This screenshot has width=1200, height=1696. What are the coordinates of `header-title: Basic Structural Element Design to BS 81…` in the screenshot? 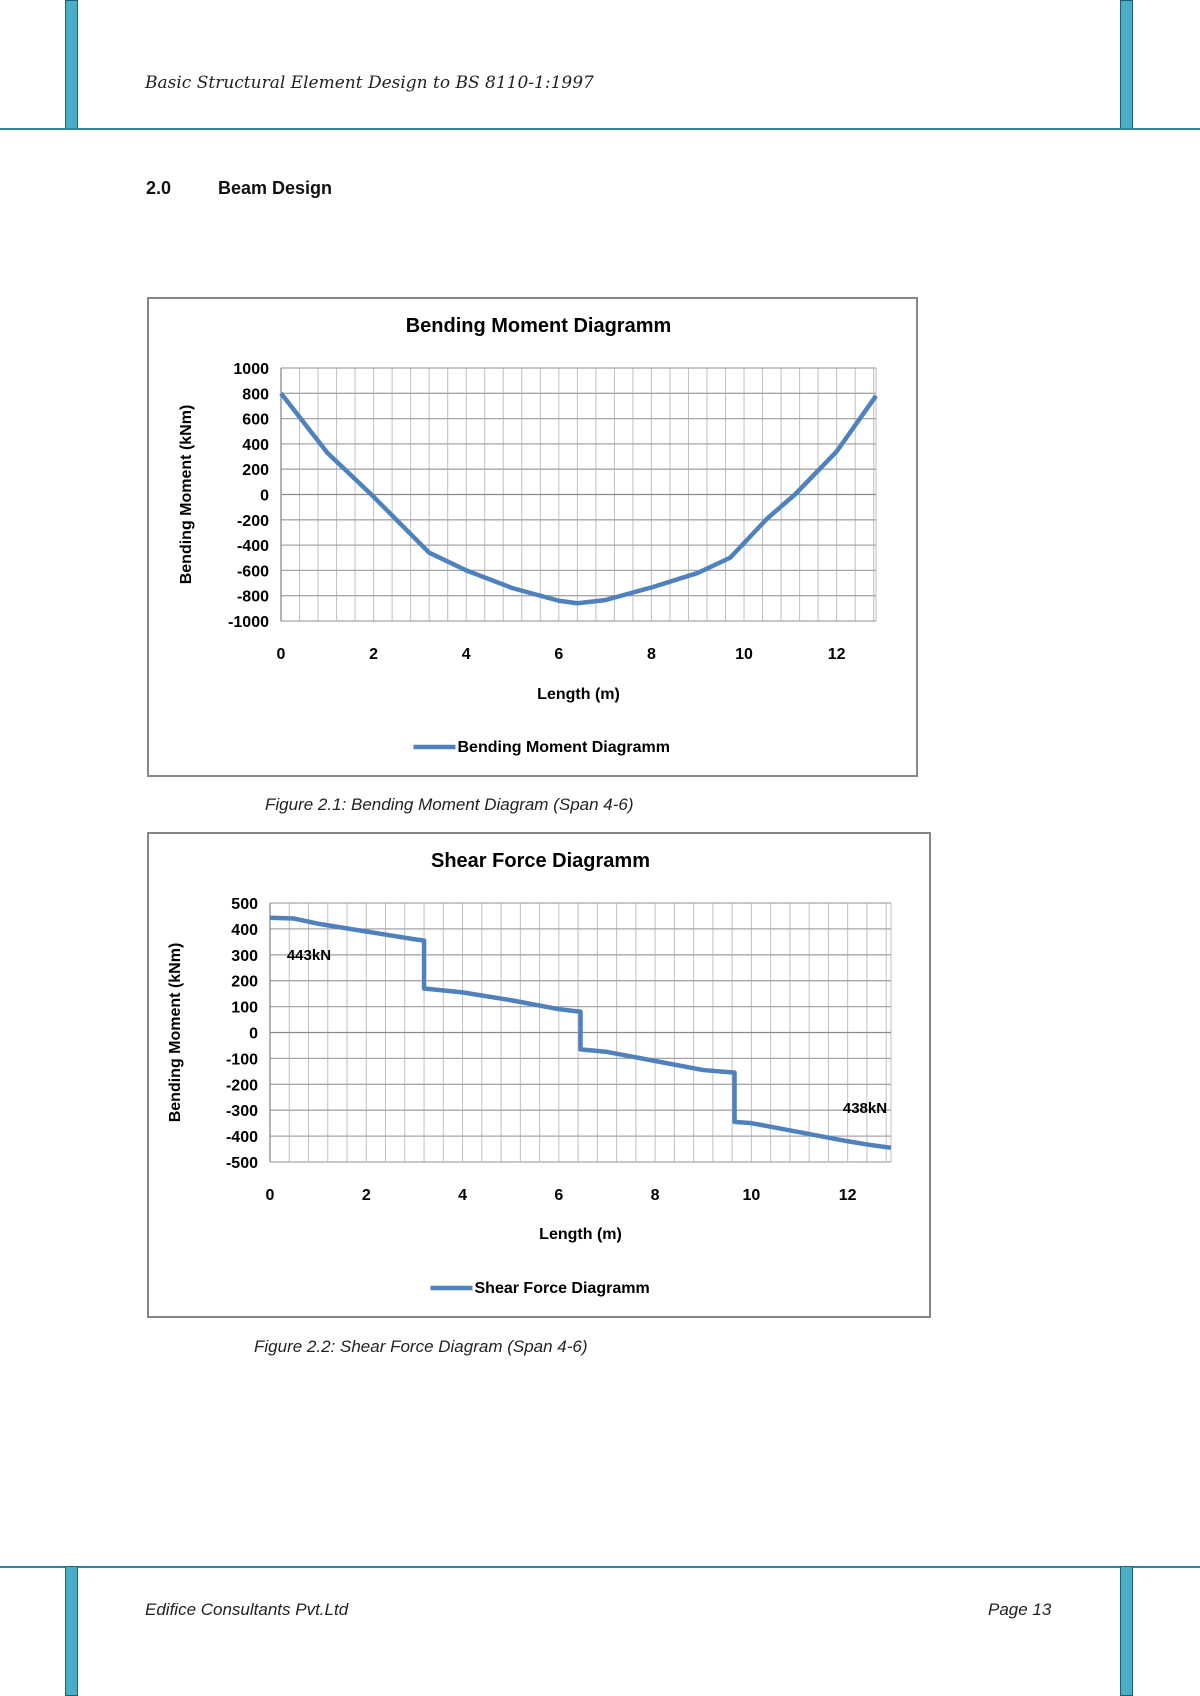 It's located at (369, 83).